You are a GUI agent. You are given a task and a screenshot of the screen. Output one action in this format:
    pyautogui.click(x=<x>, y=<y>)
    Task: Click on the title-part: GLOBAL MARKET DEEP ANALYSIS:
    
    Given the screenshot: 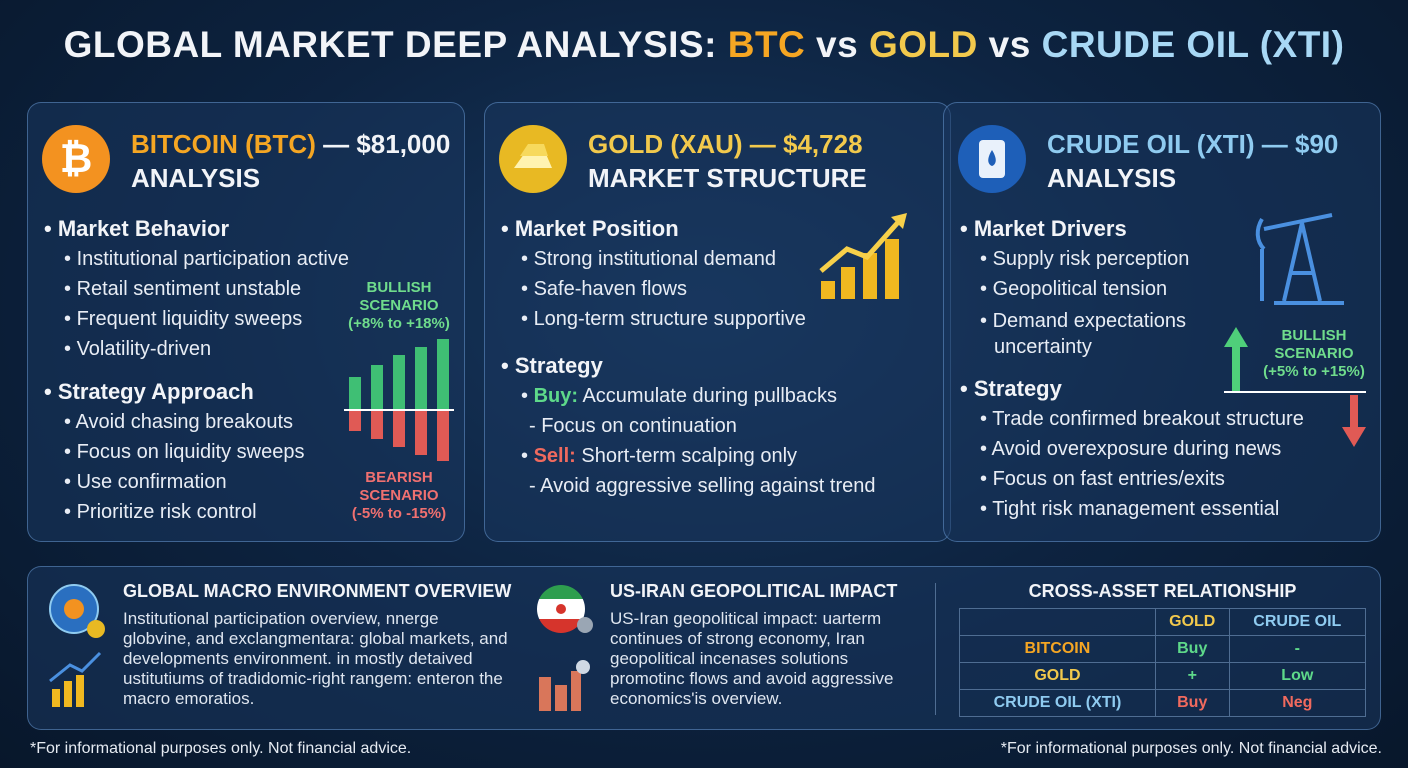 What is the action you would take?
    pyautogui.click(x=390, y=44)
    